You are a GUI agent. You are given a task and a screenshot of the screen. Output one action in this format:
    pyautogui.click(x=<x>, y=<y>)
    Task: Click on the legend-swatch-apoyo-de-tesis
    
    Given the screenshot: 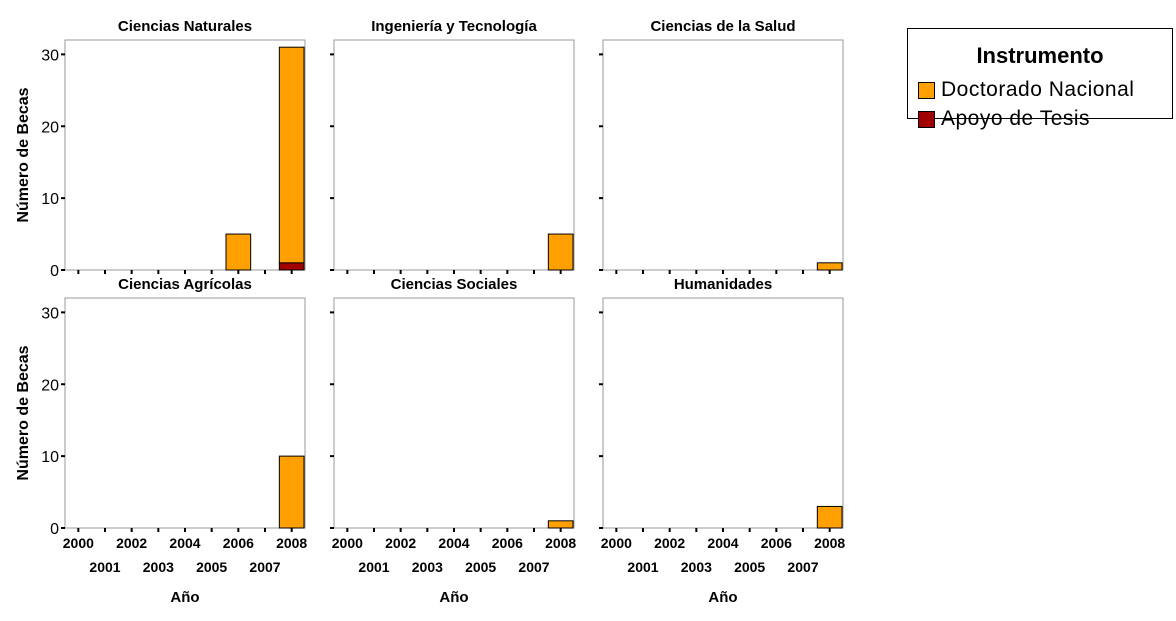 What is the action you would take?
    pyautogui.click(x=926, y=119)
    